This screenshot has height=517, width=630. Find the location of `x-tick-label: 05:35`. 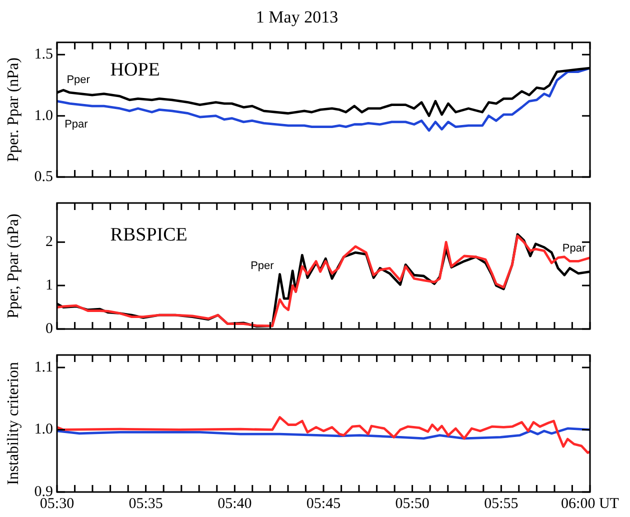

x-tick-label: 05:35 is located at coordinates (145, 504).